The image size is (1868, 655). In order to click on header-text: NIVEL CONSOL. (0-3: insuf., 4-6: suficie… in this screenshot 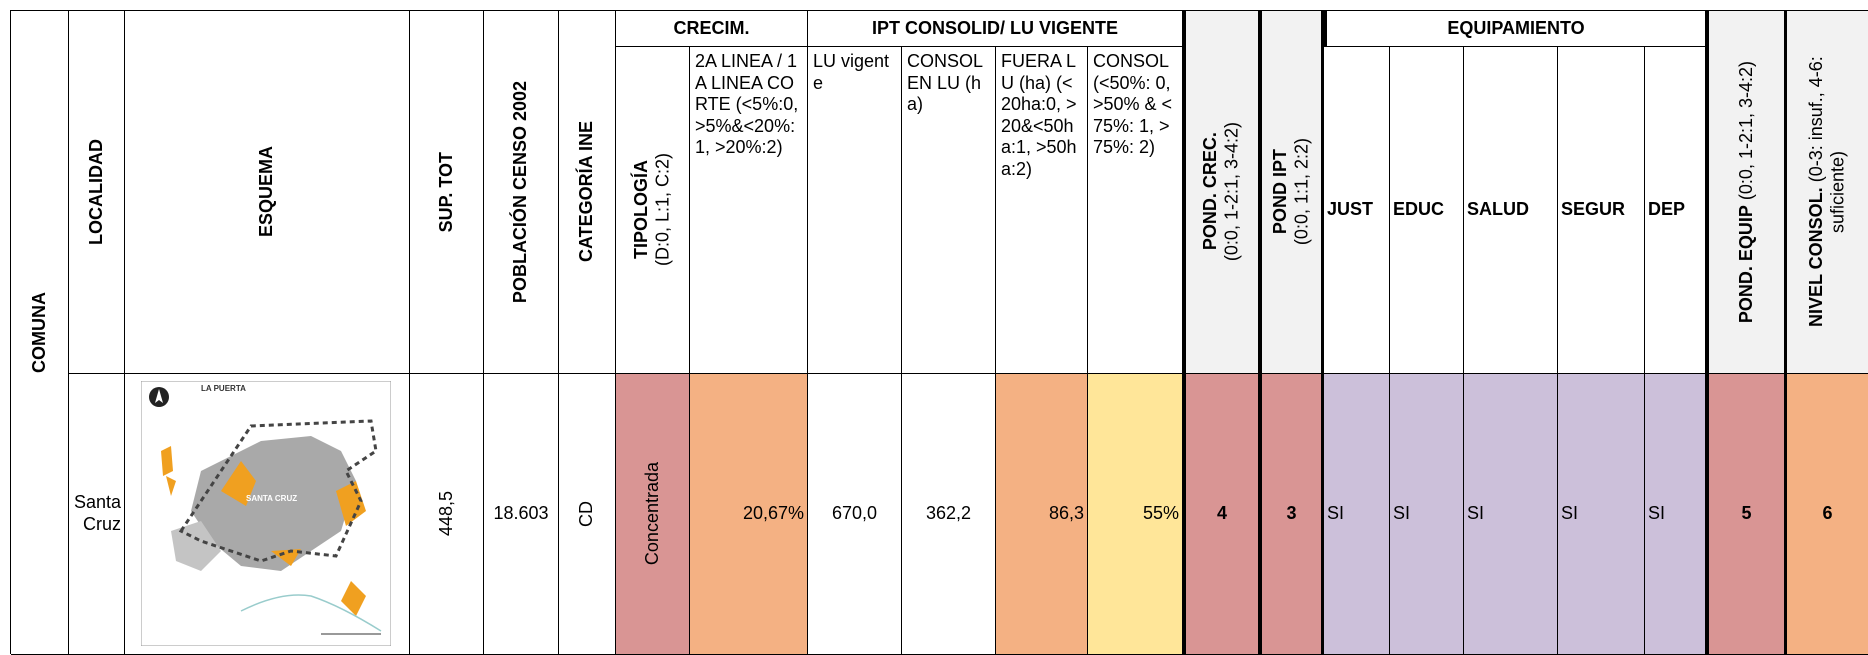, I will do `click(1827, 192)`.